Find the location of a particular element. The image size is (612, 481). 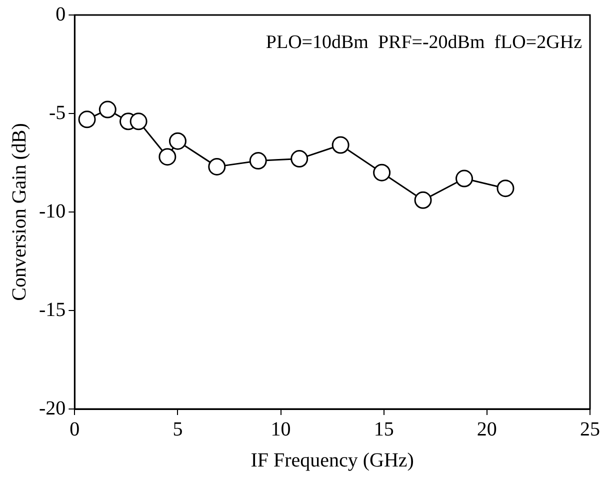

y-tick-label: 0 is located at coordinates (61, 14).